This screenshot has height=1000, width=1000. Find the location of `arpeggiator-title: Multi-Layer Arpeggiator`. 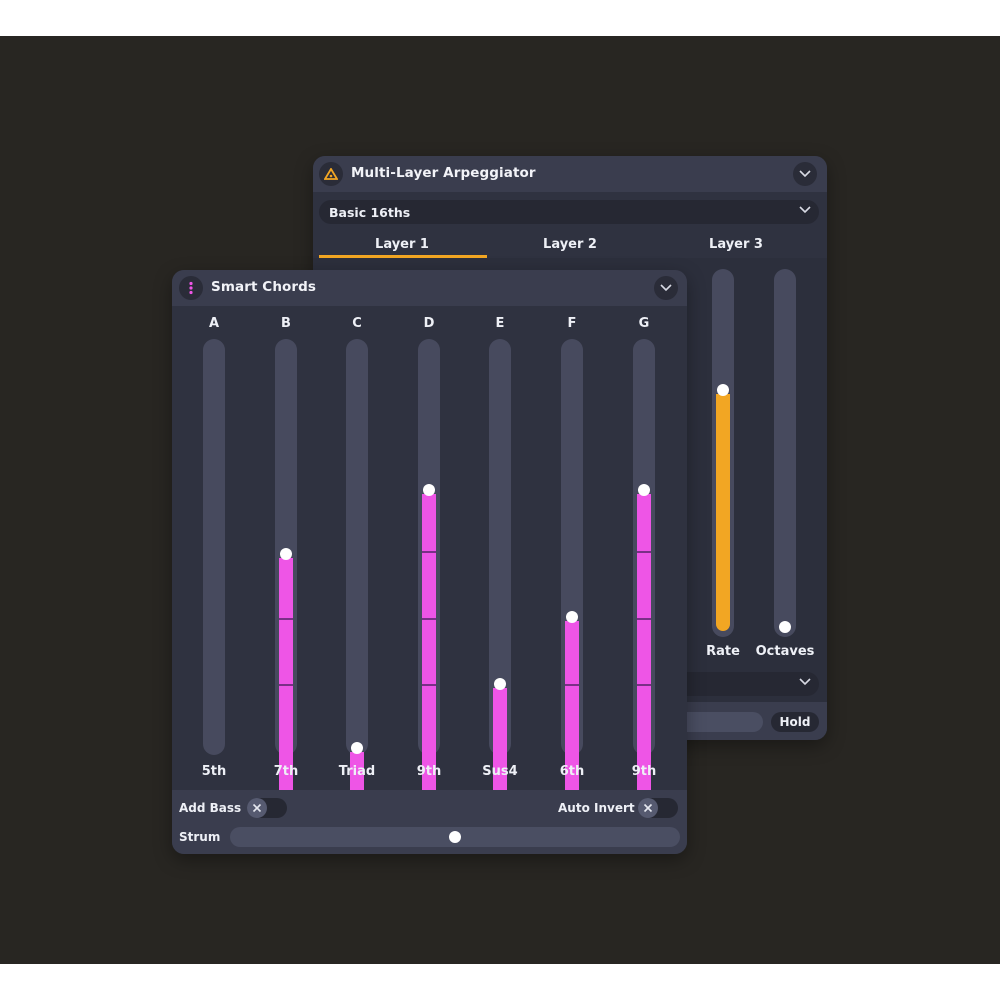

arpeggiator-title: Multi-Layer Arpeggiator is located at coordinates (443, 173).